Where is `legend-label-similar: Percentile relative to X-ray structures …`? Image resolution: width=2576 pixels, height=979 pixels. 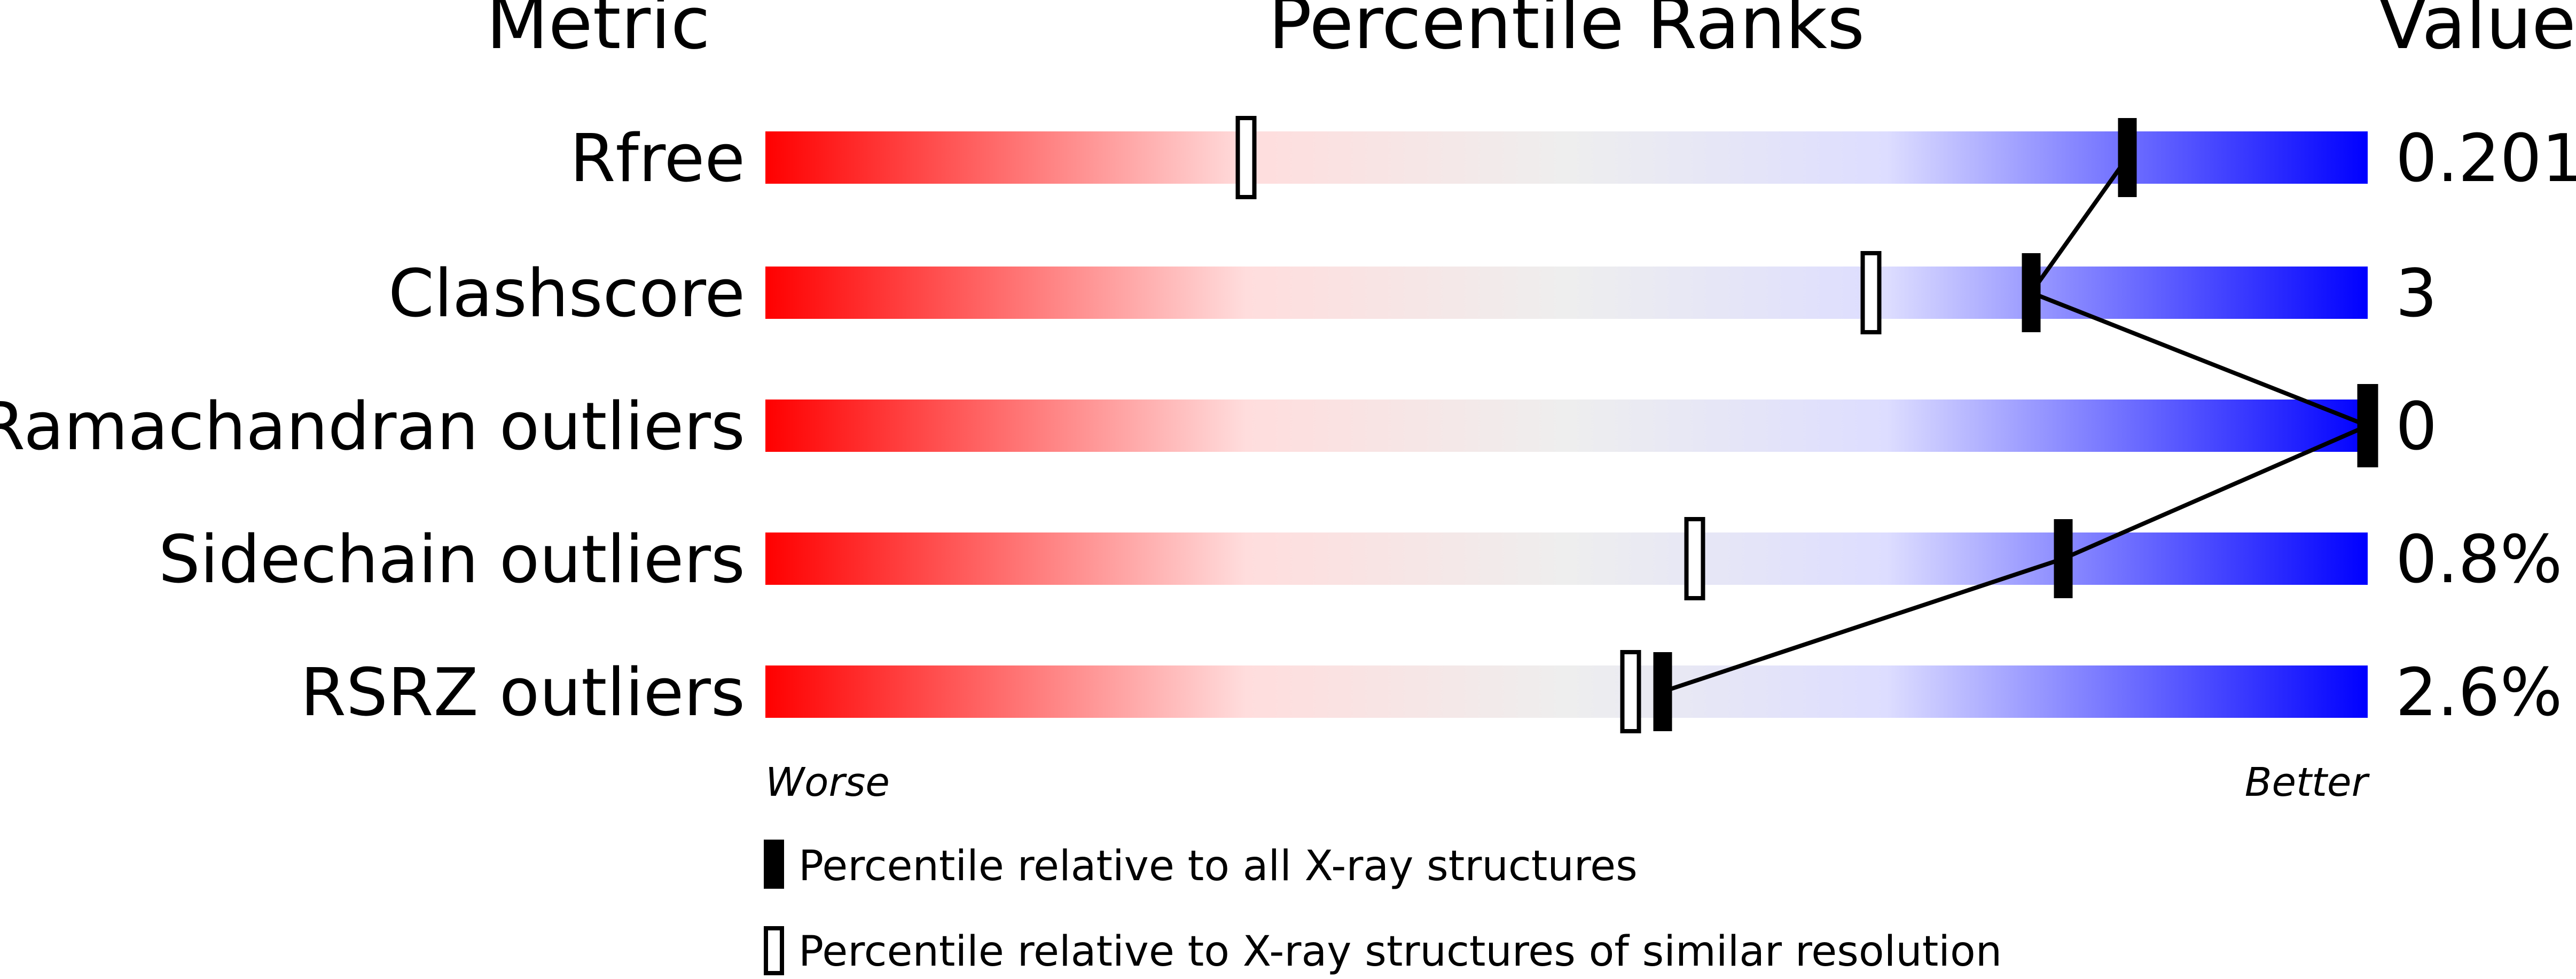
legend-label-similar: Percentile relative to X-ray structures … is located at coordinates (1400, 952).